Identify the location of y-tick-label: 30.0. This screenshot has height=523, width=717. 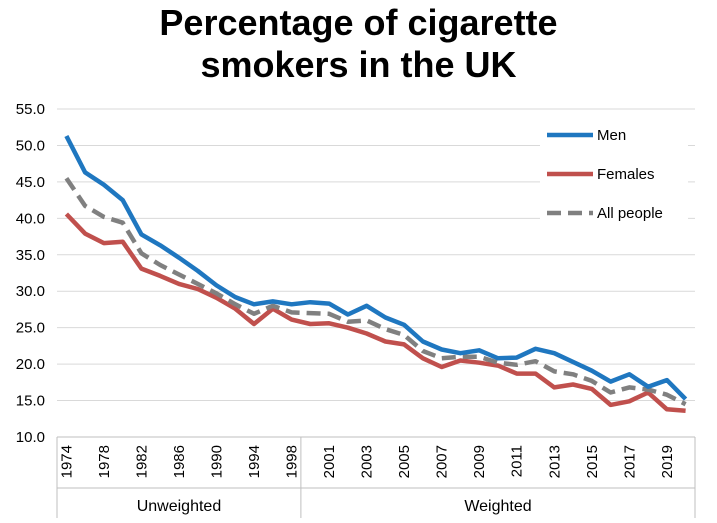
(30, 291).